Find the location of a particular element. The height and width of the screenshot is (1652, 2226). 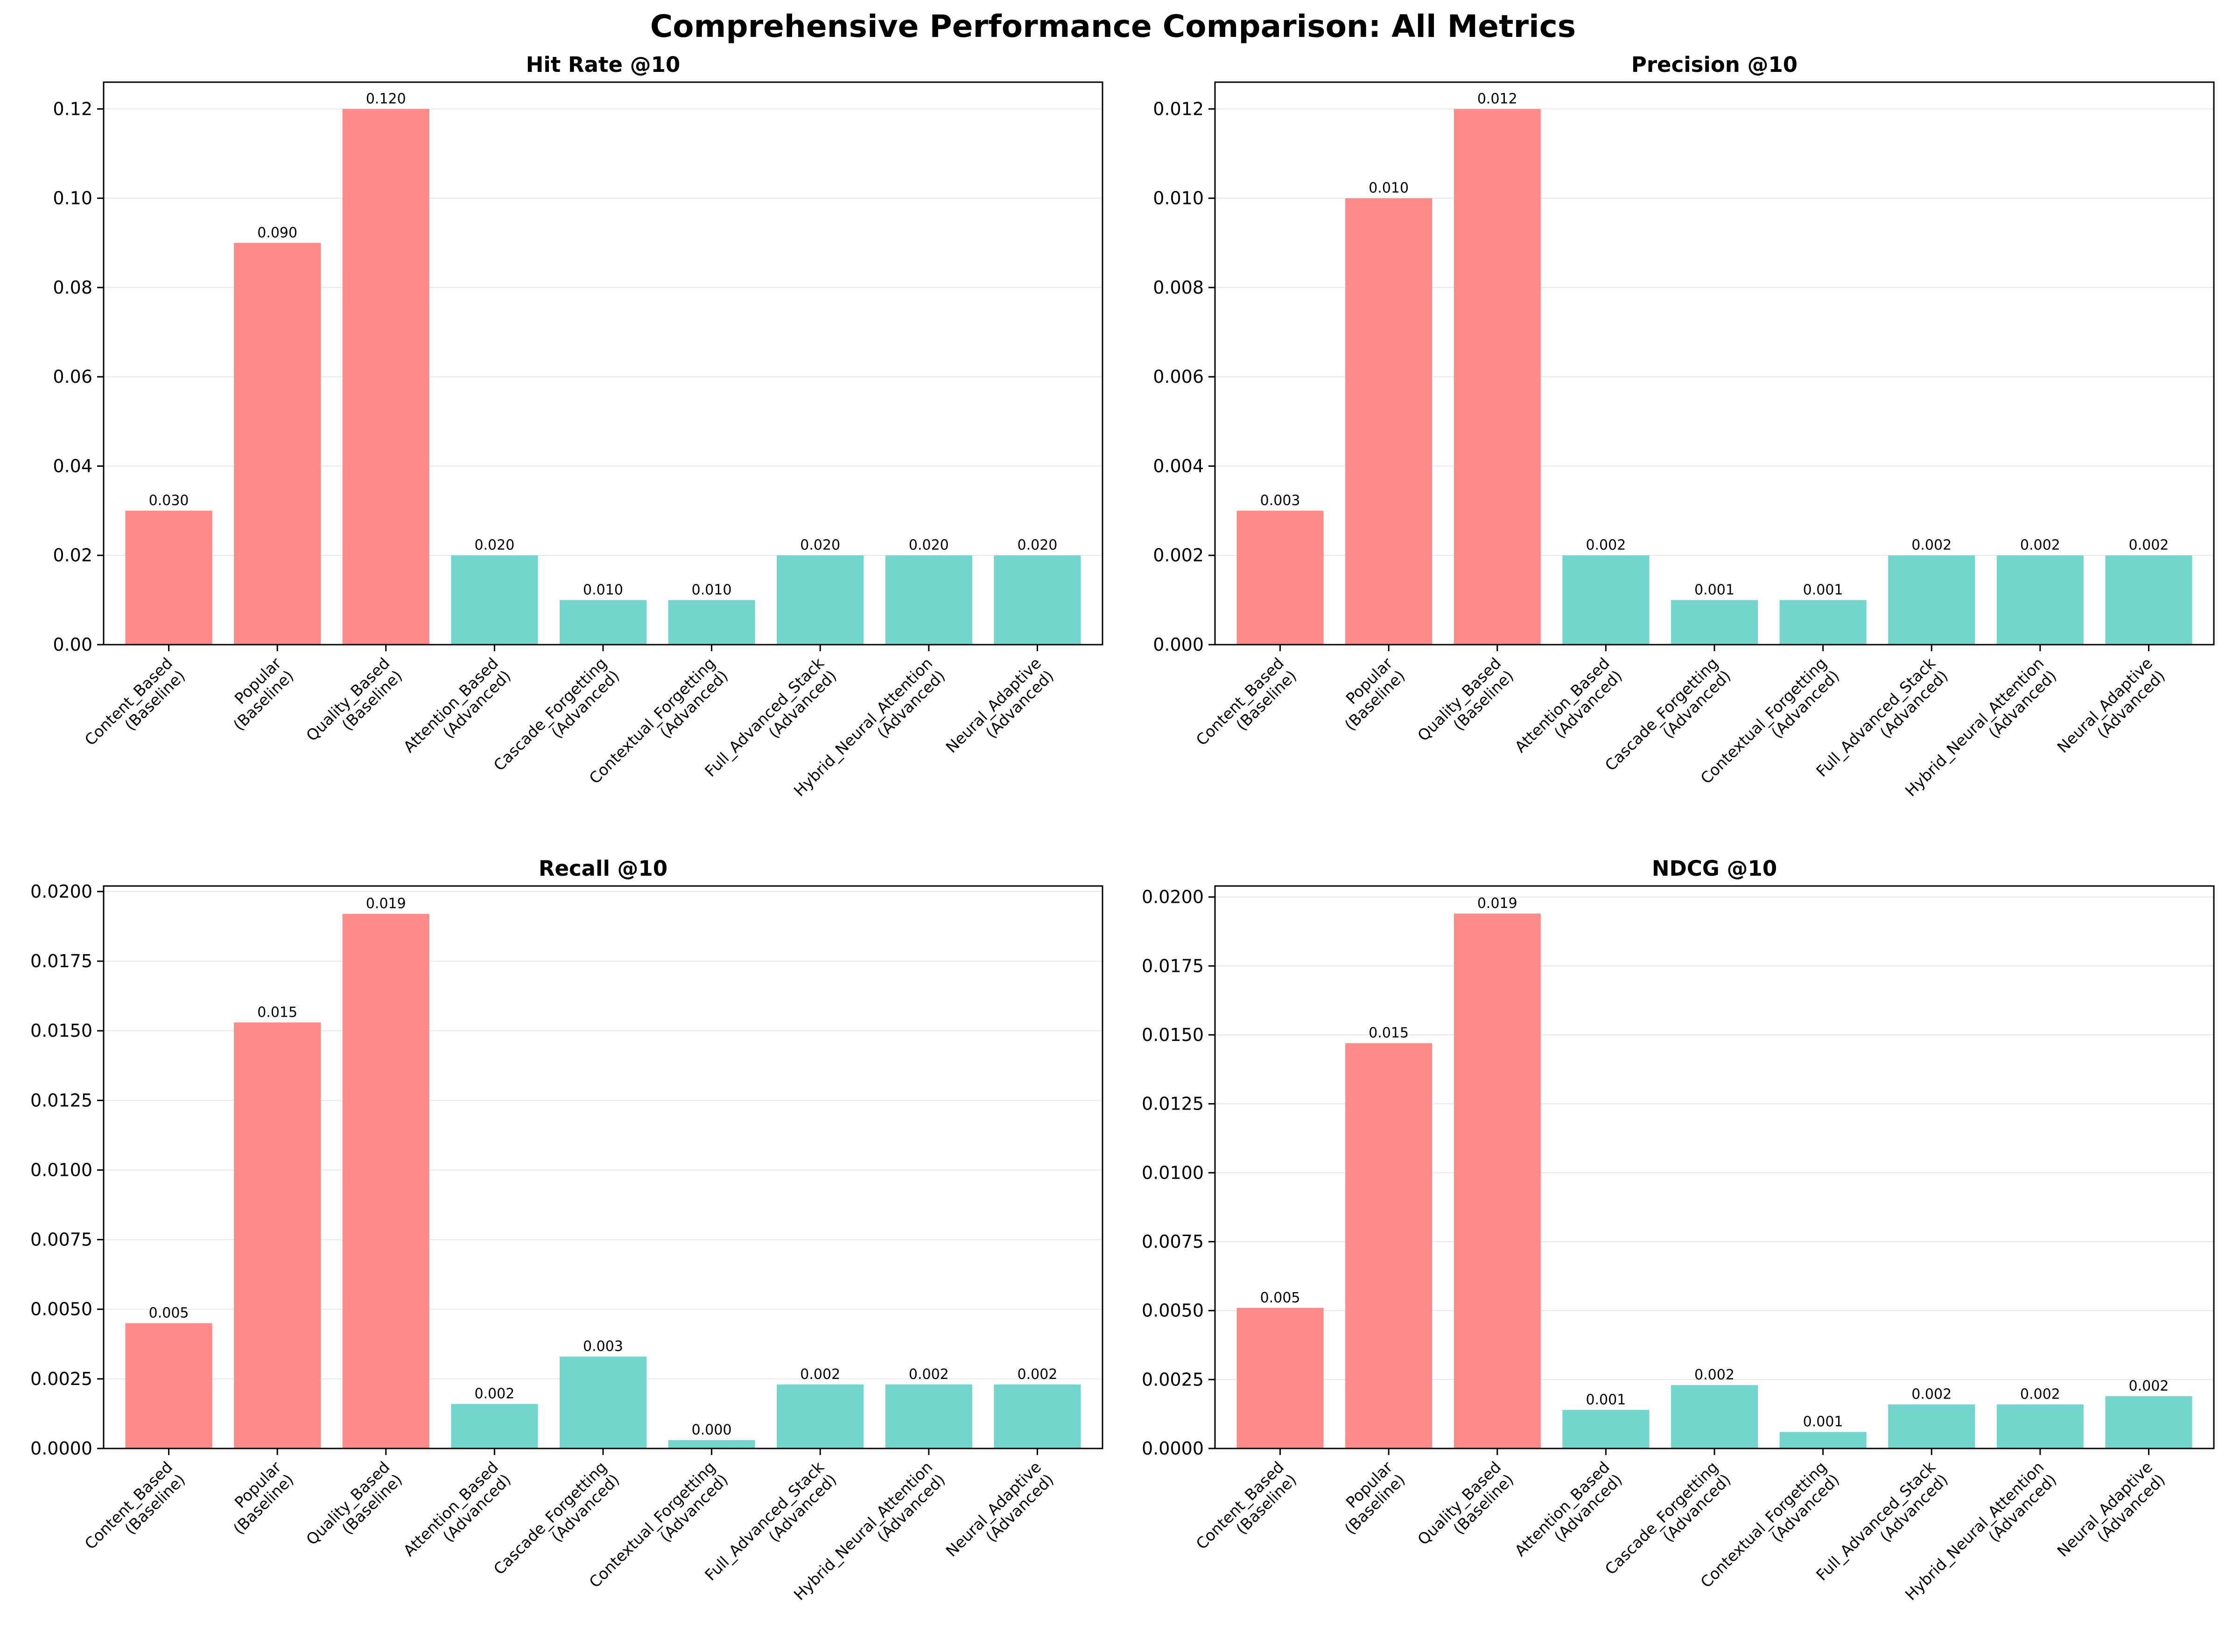

recall-ytick-label: 0.0100 is located at coordinates (61, 1170).